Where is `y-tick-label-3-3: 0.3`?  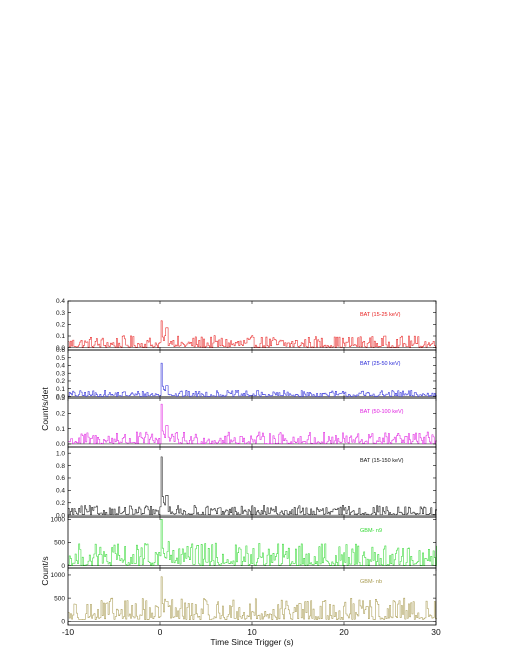
y-tick-label-3-3: 0.3 is located at coordinates (60, 398).